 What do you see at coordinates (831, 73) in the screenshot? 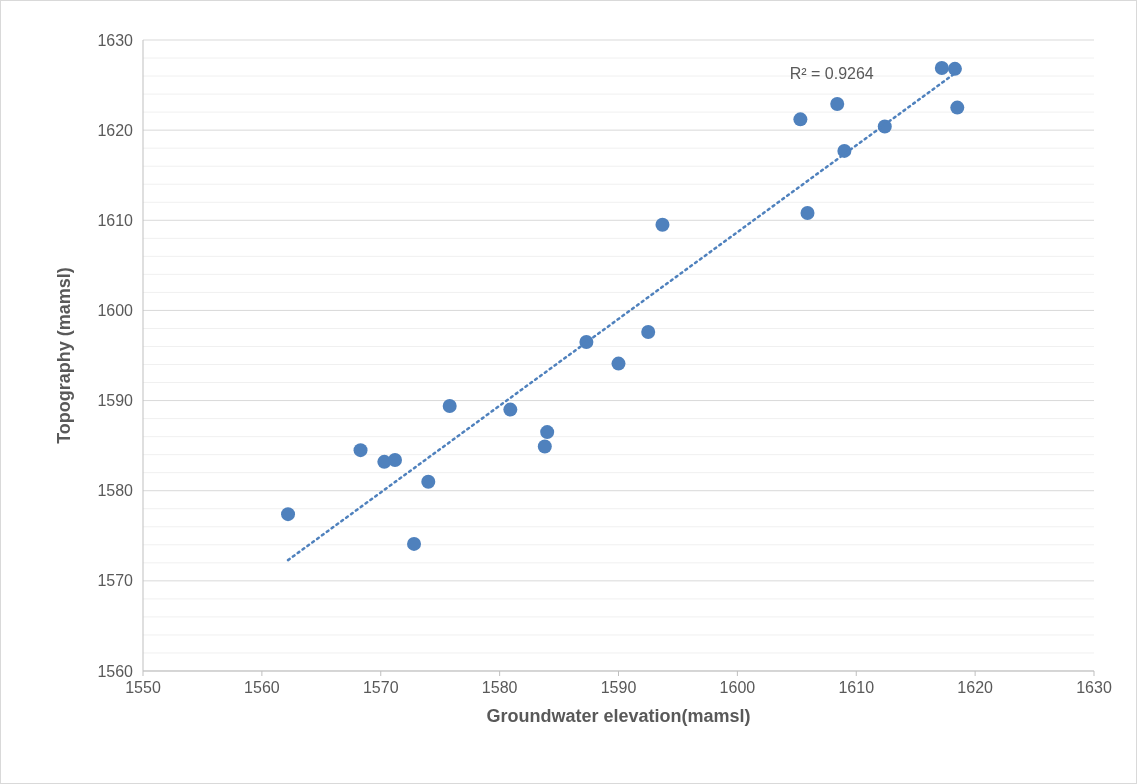
I see `annotation: R² = 0.9264` at bounding box center [831, 73].